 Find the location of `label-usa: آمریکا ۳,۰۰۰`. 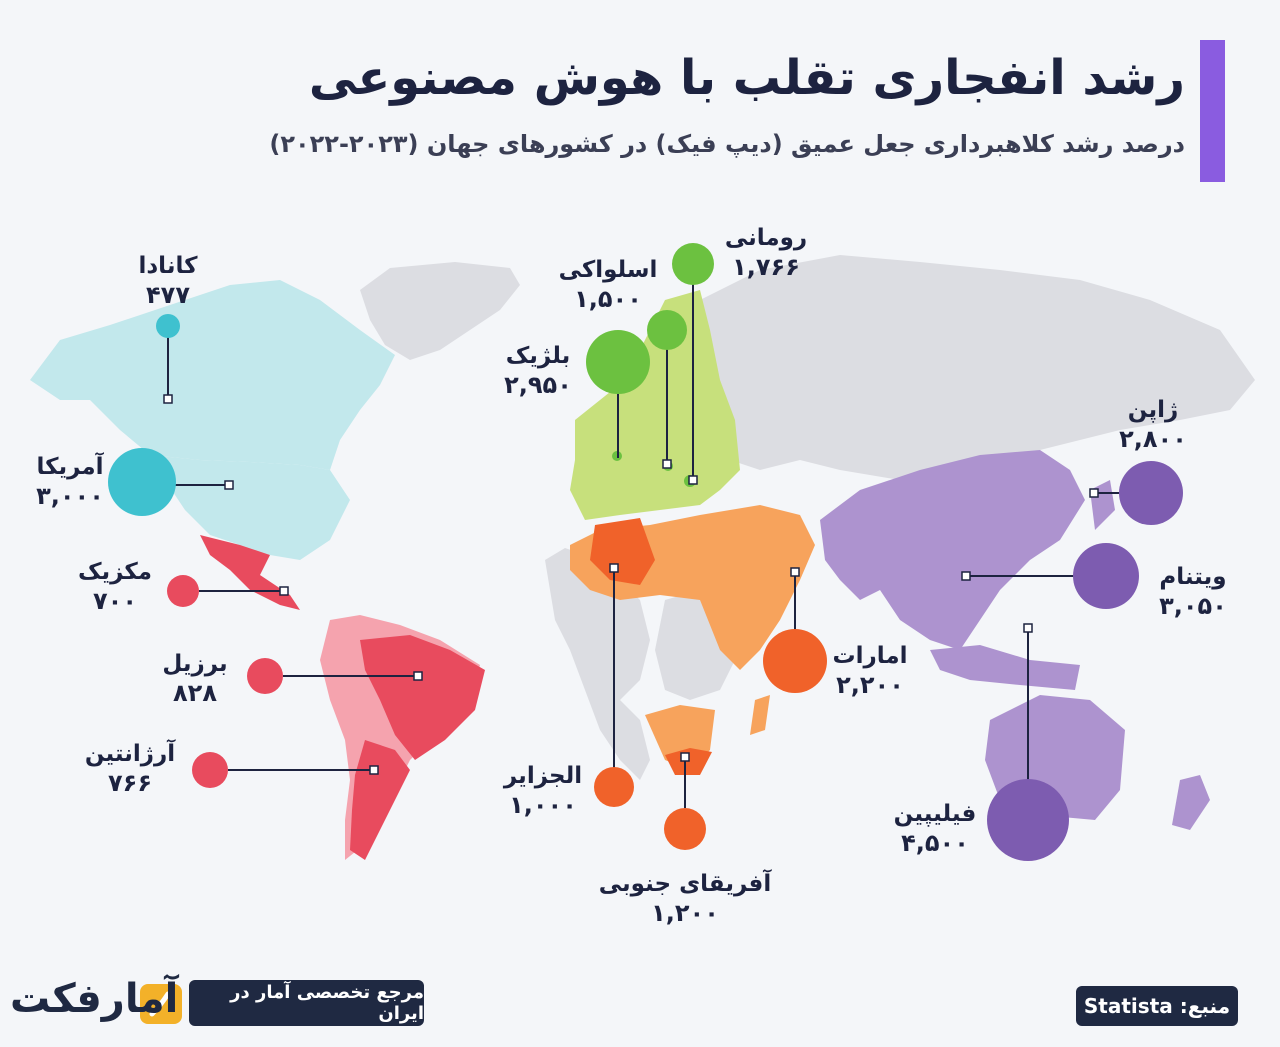

label-usa: آمریکا ۳,۰۰۰ is located at coordinates (70, 482).